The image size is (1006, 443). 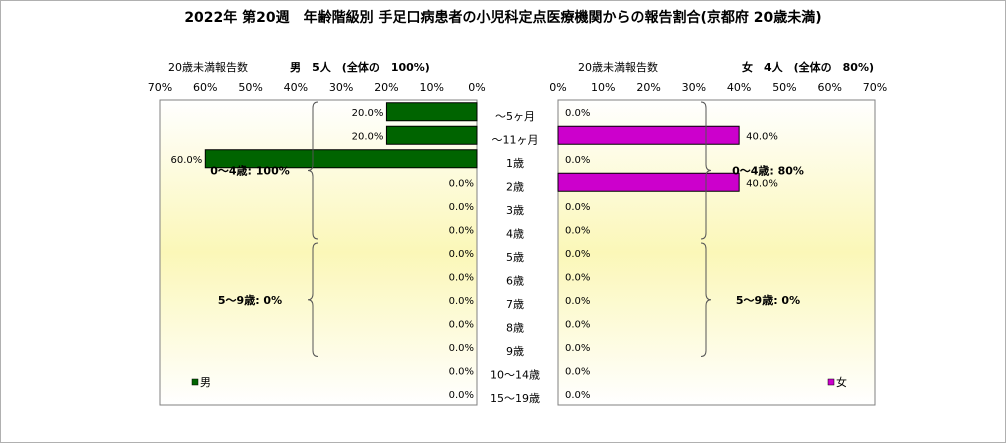 I want to click on category-label: 3歳, so click(x=515, y=210).